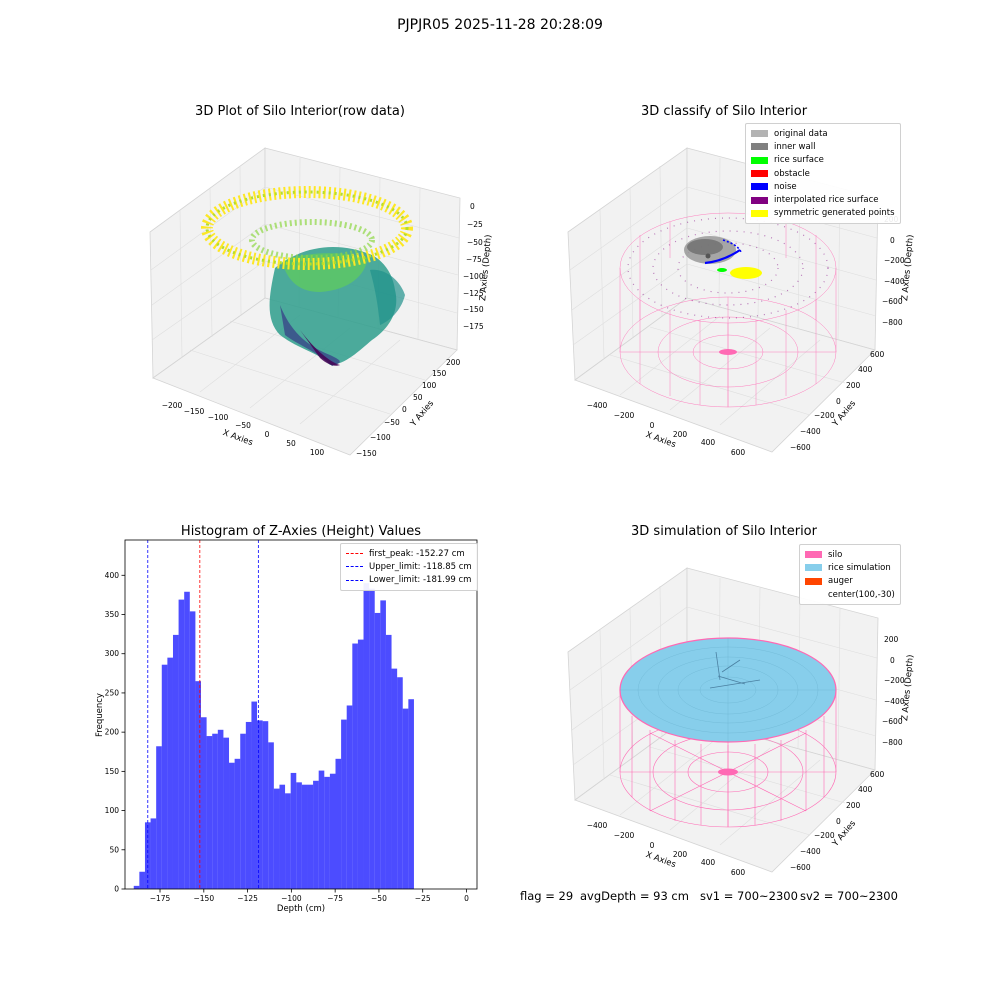 The height and width of the screenshot is (1000, 1000). What do you see at coordinates (634, 896) in the screenshot?
I see `avg-depth-text: avgDepth = 93 cm` at bounding box center [634, 896].